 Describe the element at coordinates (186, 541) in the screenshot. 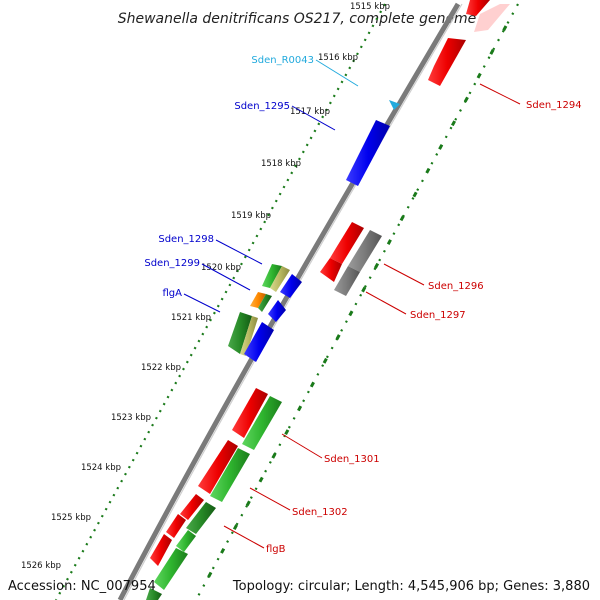

I see `gene-block-flgb` at that location.